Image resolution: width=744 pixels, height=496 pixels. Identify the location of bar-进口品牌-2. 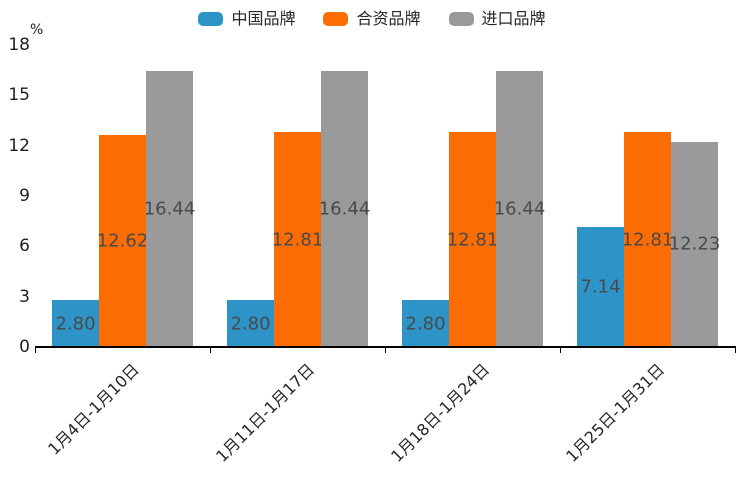
(519, 209).